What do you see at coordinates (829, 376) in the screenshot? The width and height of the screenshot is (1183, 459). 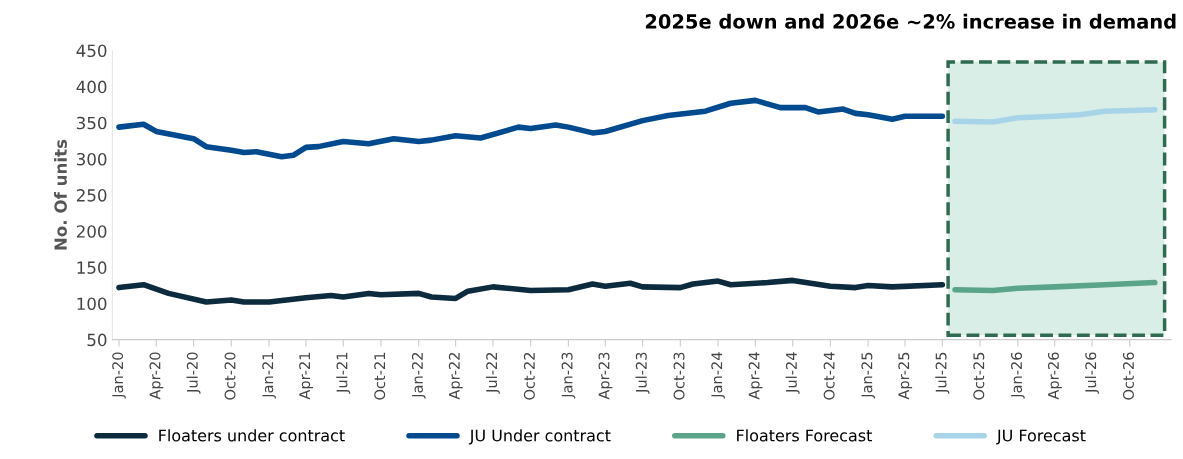 I see `x-tick-label: Oct-24` at bounding box center [829, 376].